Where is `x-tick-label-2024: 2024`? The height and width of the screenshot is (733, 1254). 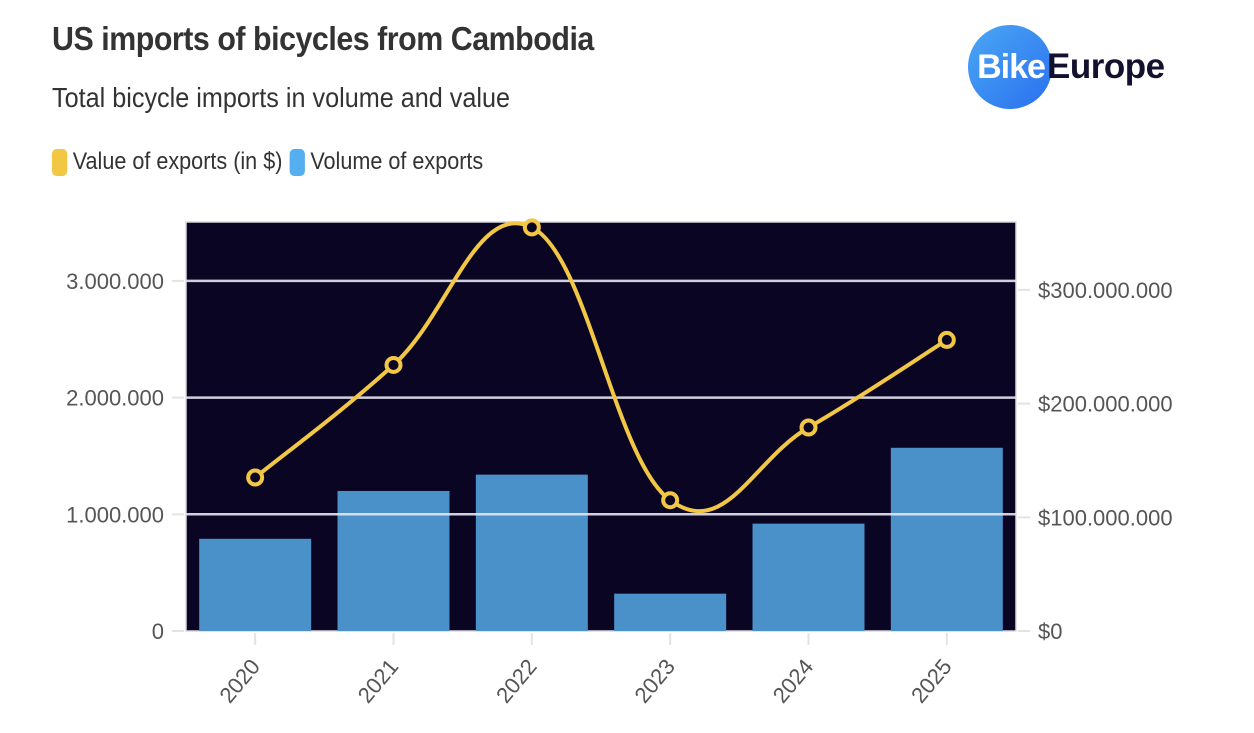
x-tick-label-2024: 2024 is located at coordinates (793, 681).